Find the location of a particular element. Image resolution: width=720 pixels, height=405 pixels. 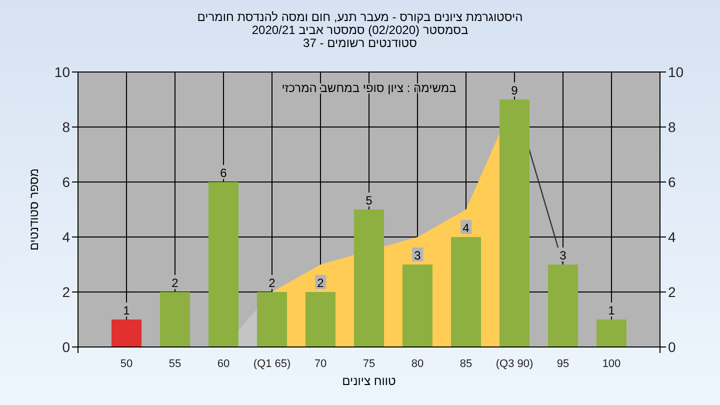

x-tick-label: 95 is located at coordinates (563, 364).